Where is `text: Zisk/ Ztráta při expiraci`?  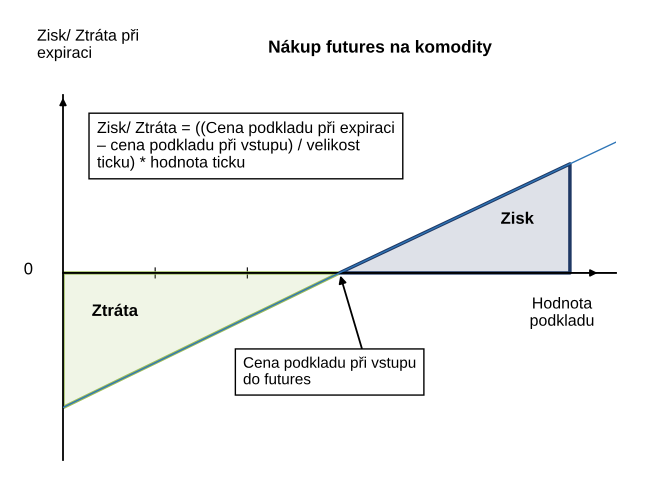 text: Zisk/ Ztráta při expiraci is located at coordinates (88, 45).